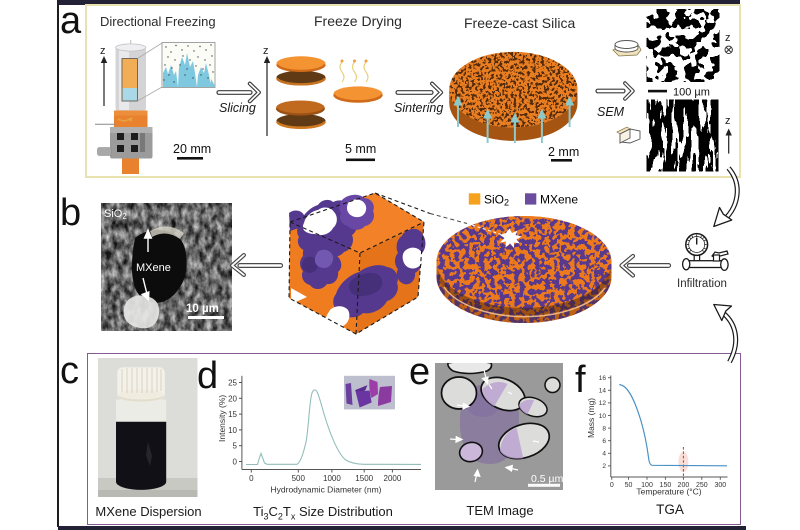  I want to click on svg-text: 1000, so click(332, 478).